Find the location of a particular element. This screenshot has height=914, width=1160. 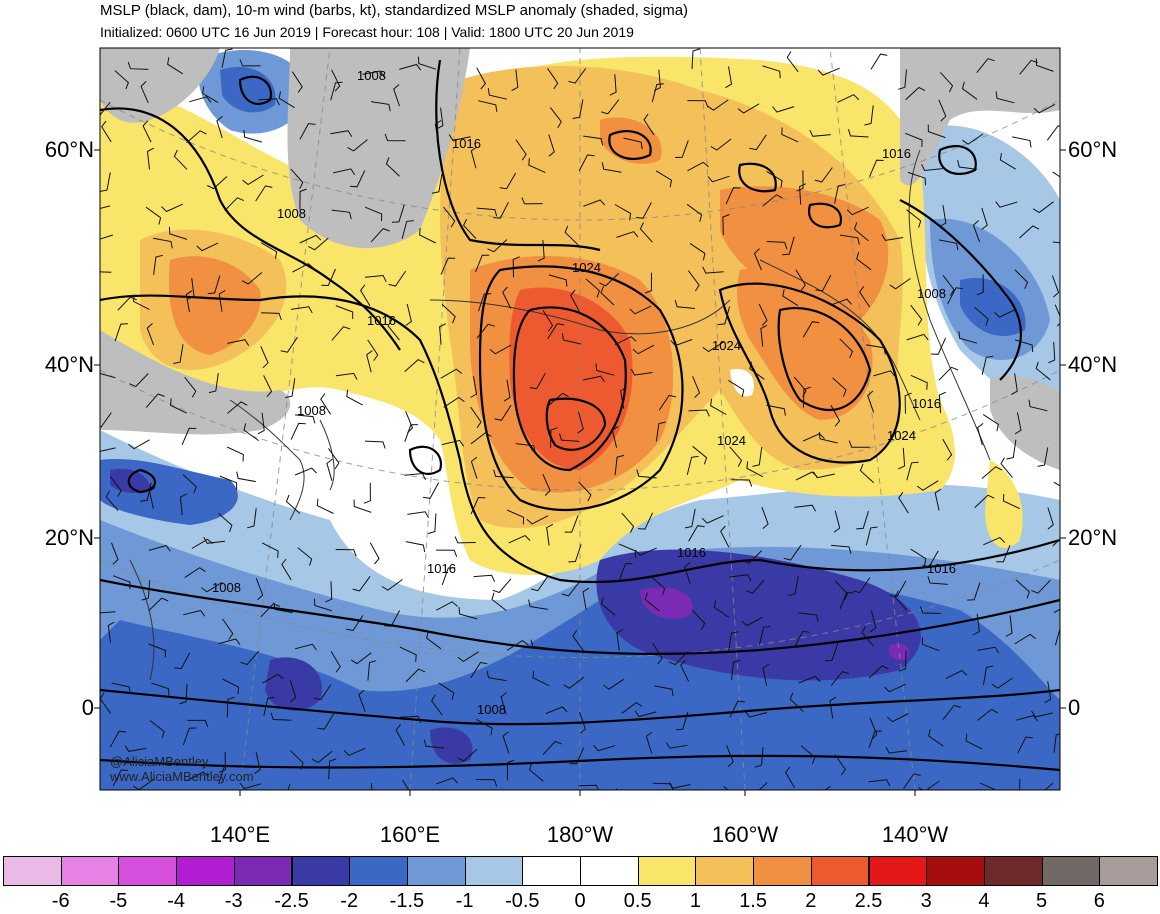

isobar-label: 1016 is located at coordinates (926, 403).